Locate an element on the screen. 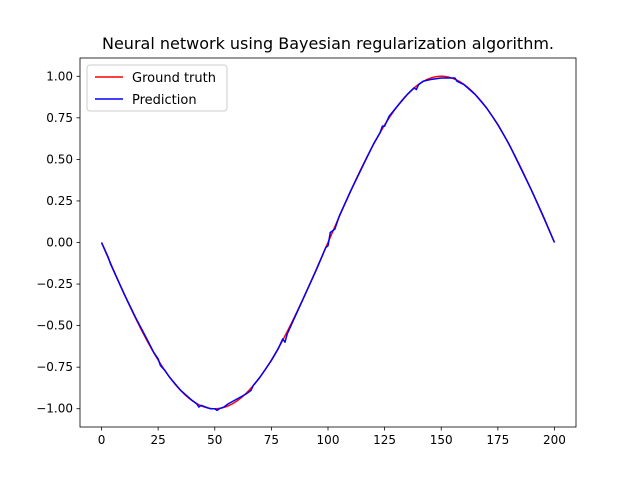  x-tick-label: 125 is located at coordinates (384, 440).